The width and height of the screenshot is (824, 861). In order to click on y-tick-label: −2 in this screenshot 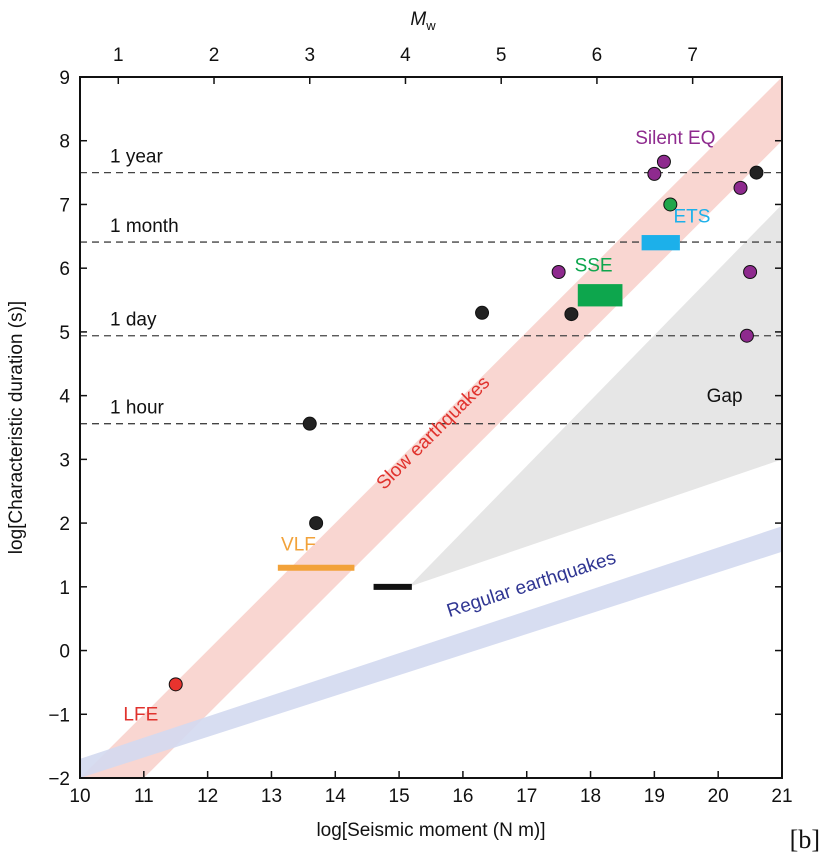, I will do `click(59, 779)`.